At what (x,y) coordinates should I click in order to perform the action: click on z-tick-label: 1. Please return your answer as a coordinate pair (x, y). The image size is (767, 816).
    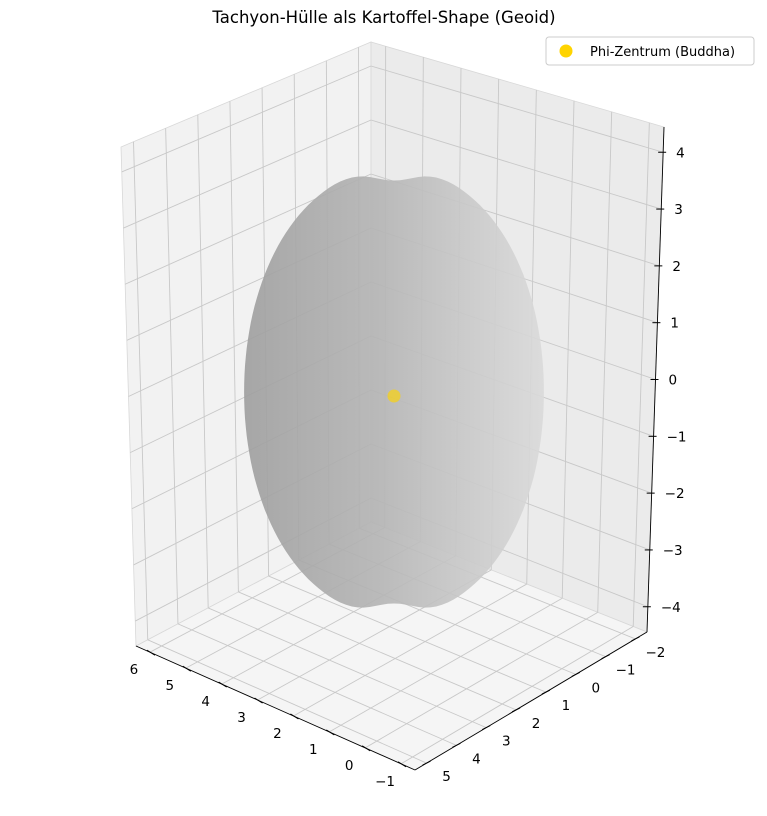
    Looking at the image, I should click on (674, 324).